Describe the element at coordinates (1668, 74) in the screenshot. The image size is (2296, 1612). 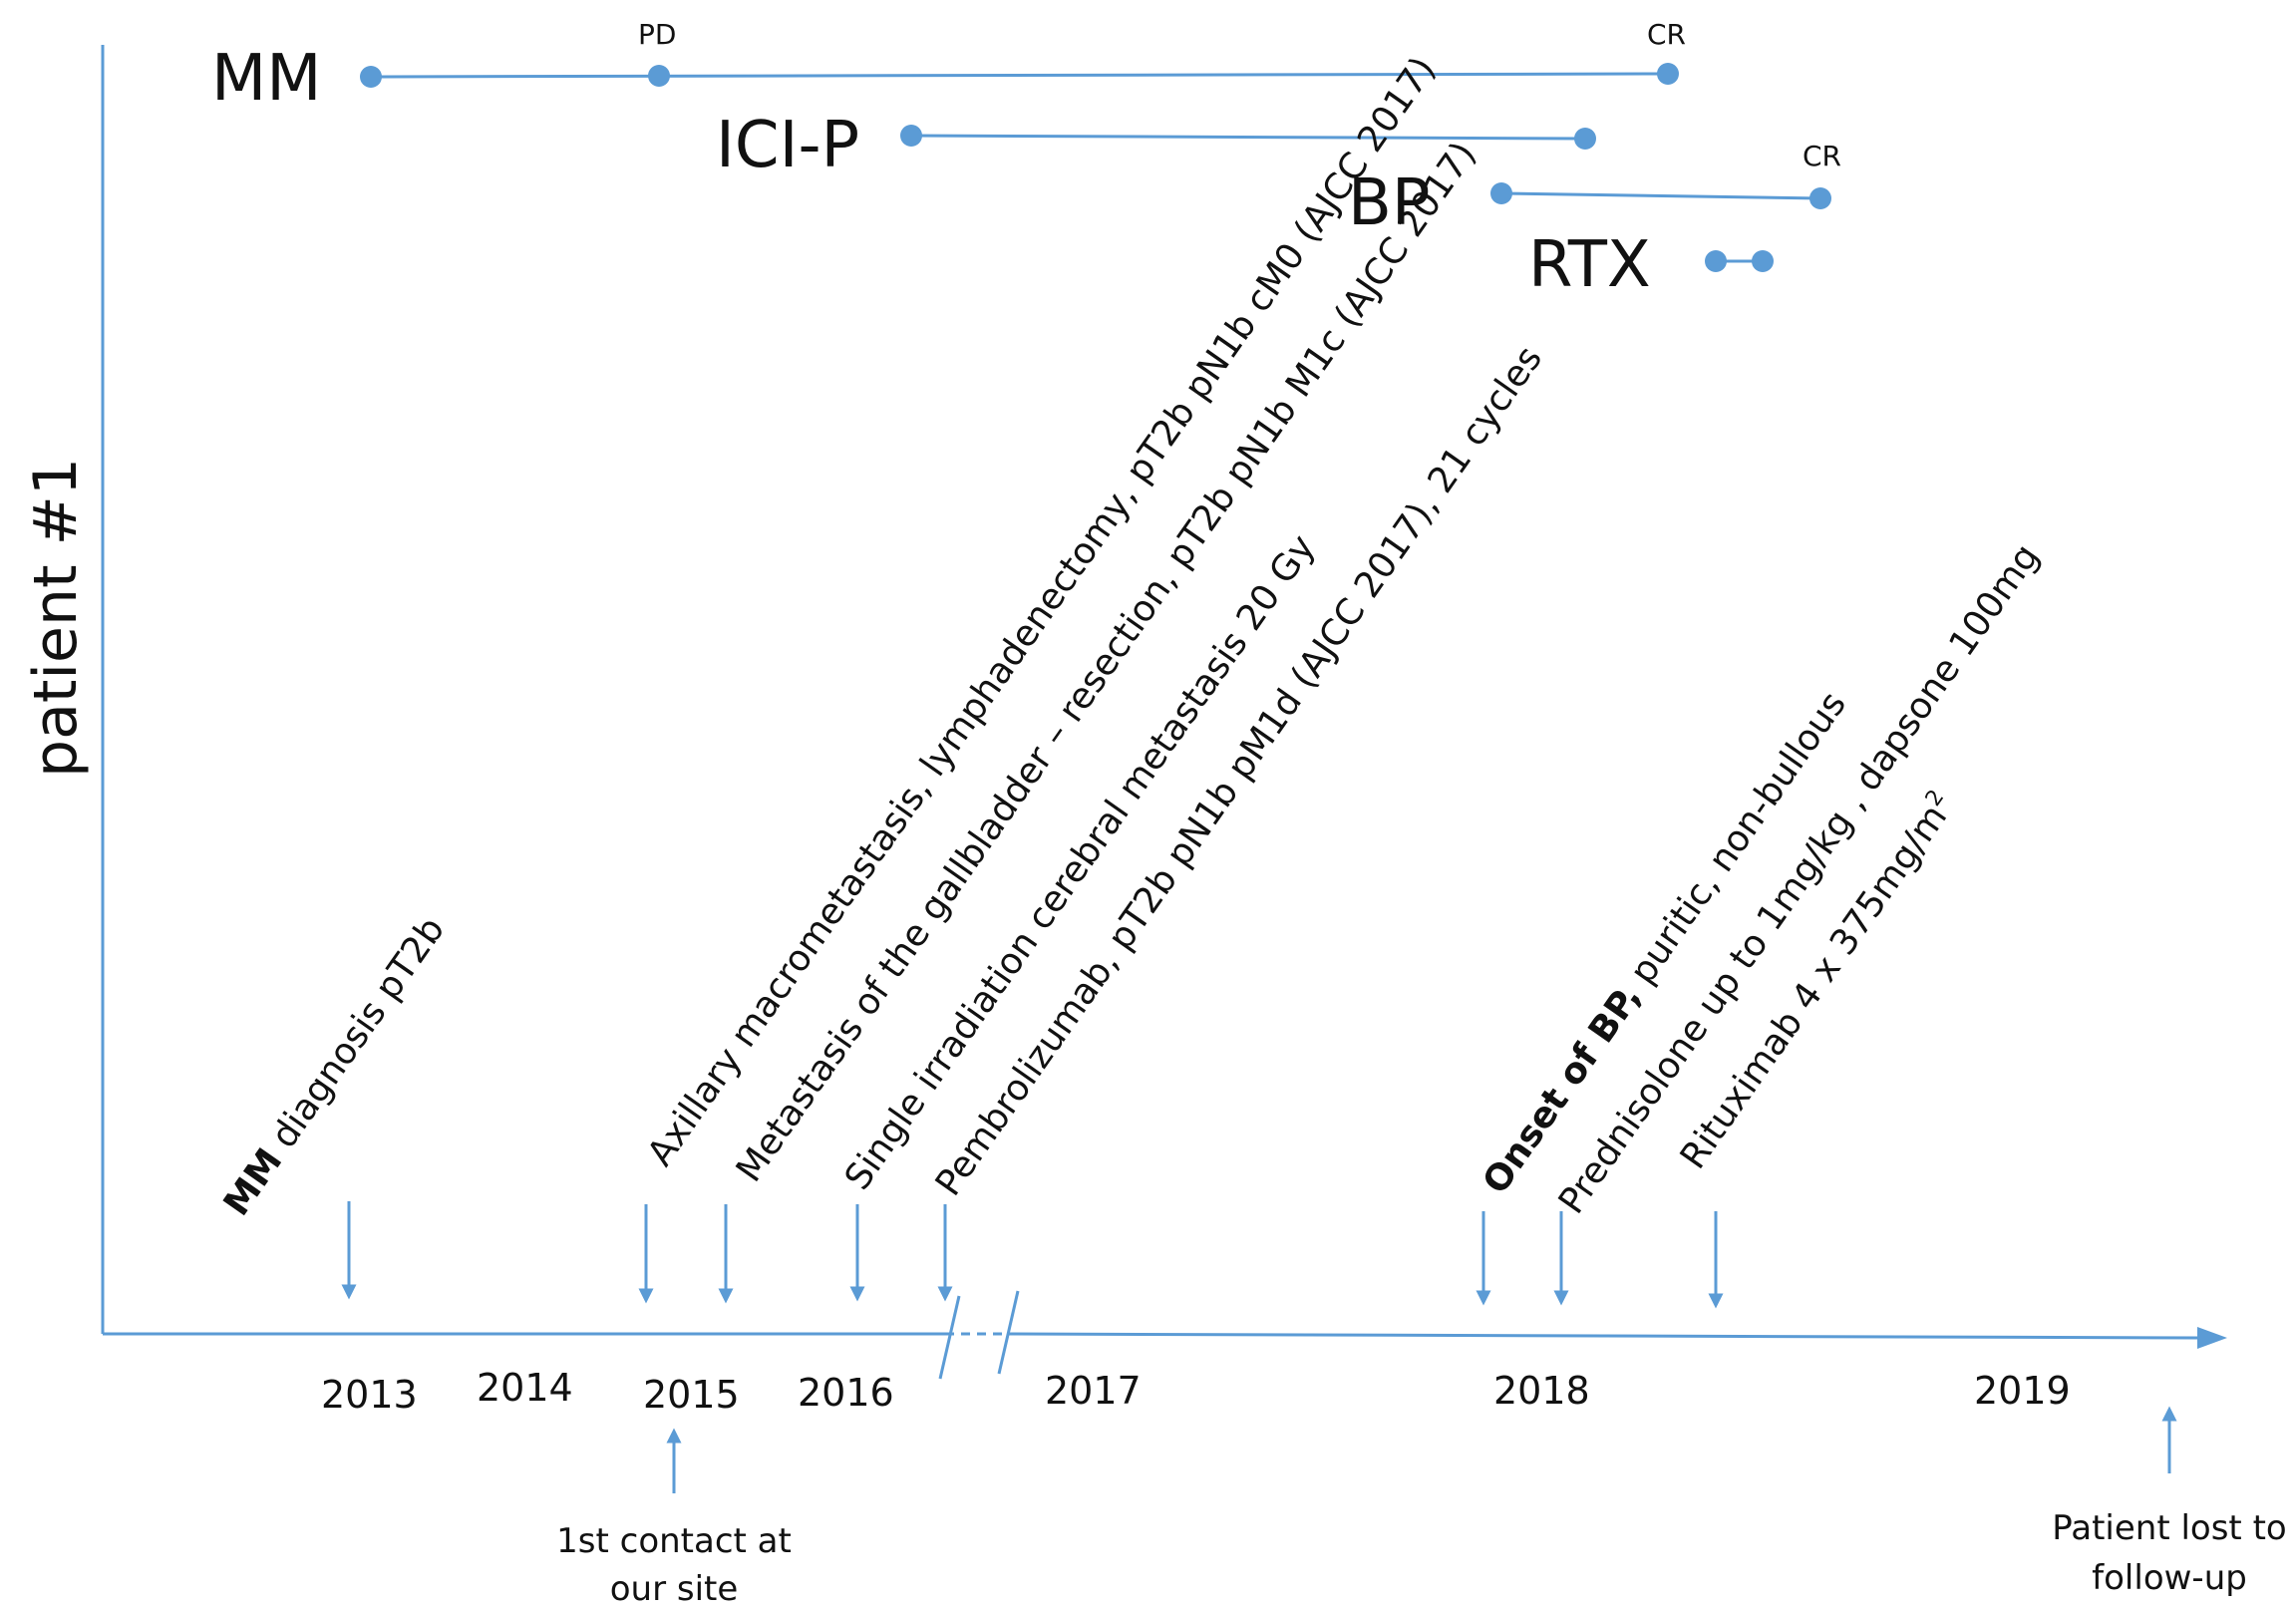
I see `track-point-mm-cr` at that location.